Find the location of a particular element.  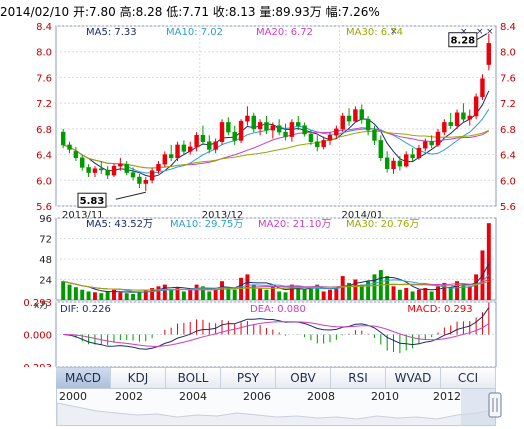

volume-legend-ma10: MA10: 29.75万 is located at coordinates (206, 224).